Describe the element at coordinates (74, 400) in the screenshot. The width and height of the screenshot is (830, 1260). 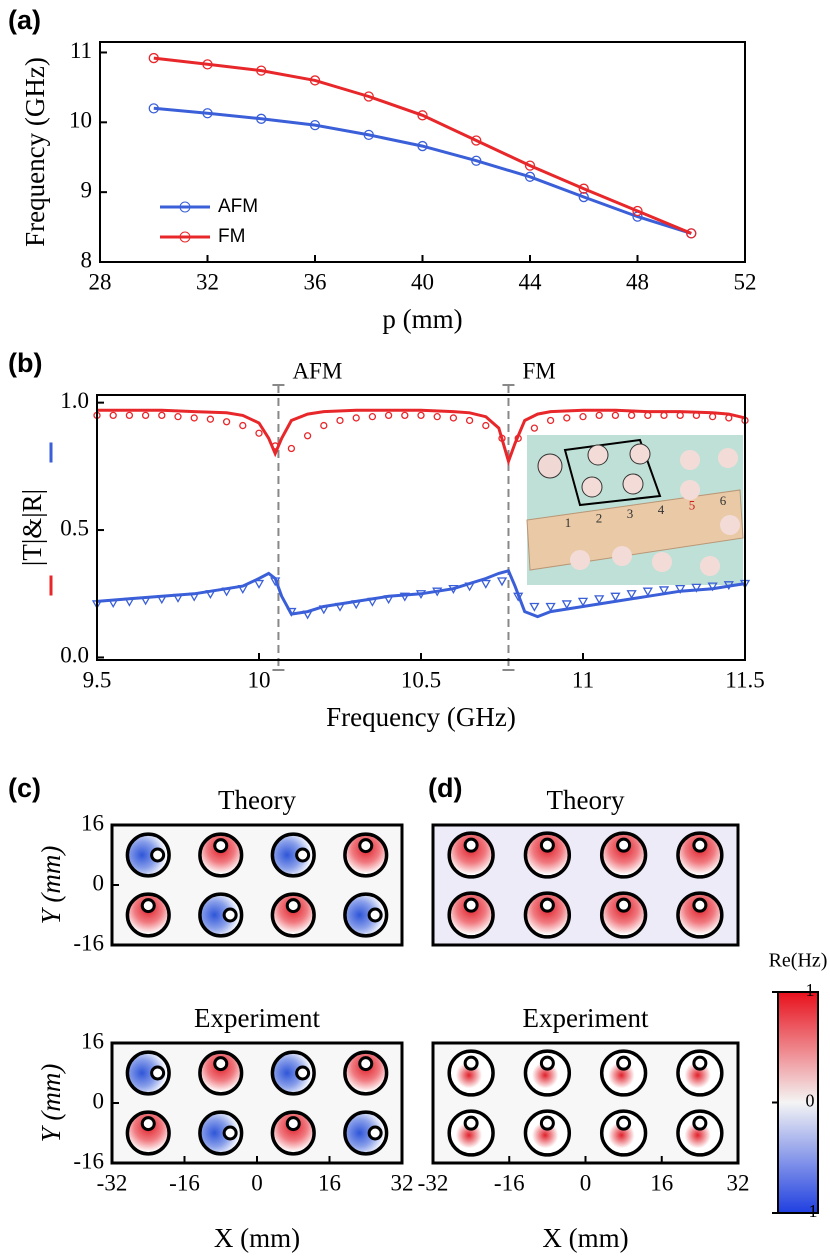
I see `y-tick-label: 1.0` at that location.